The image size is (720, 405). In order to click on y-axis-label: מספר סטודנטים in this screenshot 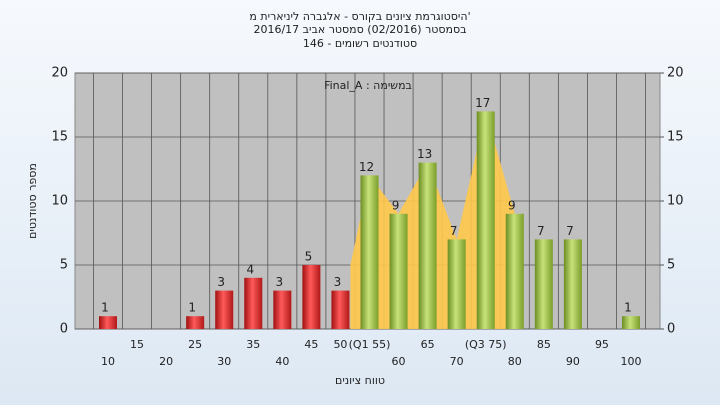, I will do `click(32, 201)`.